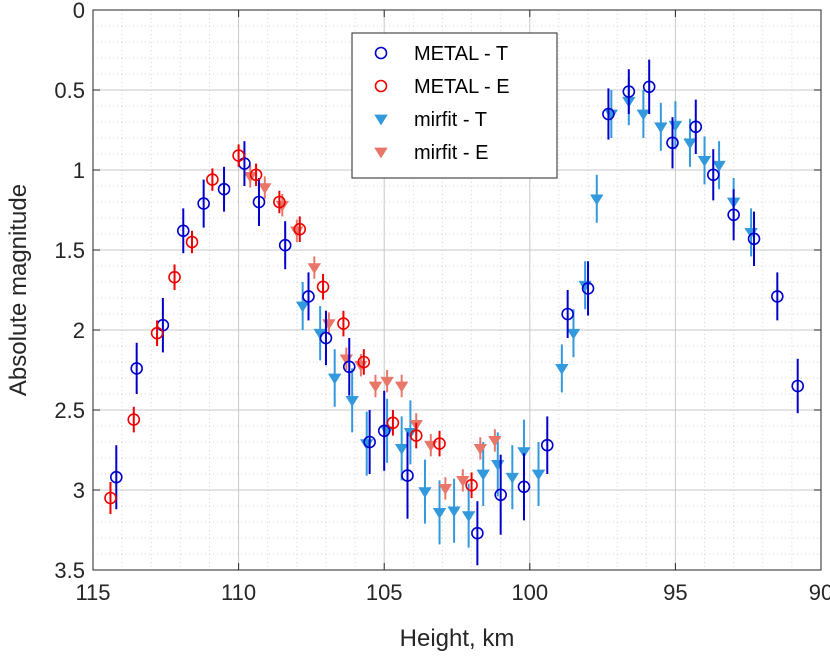 Image resolution: width=830 pixels, height=660 pixels. What do you see at coordinates (79, 490) in the screenshot?
I see `y-tick-label: 3` at bounding box center [79, 490].